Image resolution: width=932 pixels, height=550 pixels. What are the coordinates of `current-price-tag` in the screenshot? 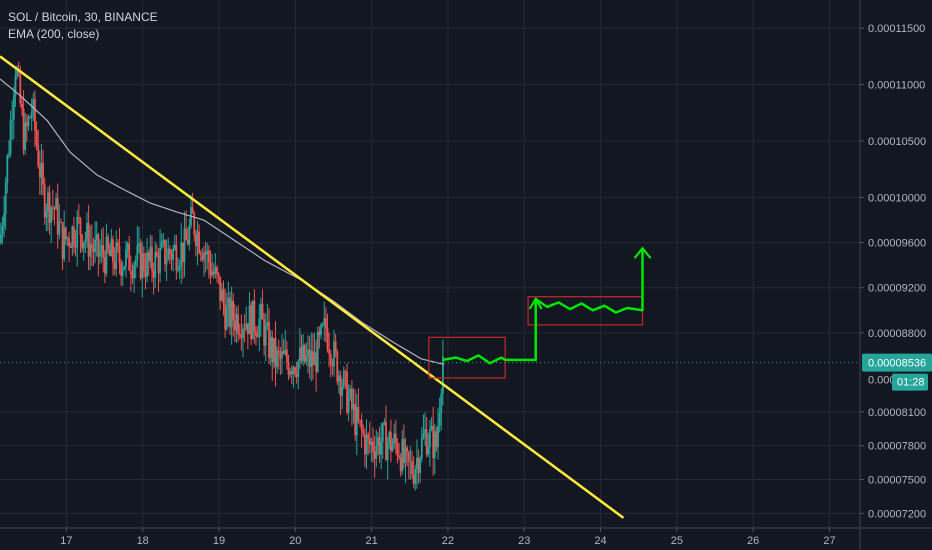 It's located at (897, 362).